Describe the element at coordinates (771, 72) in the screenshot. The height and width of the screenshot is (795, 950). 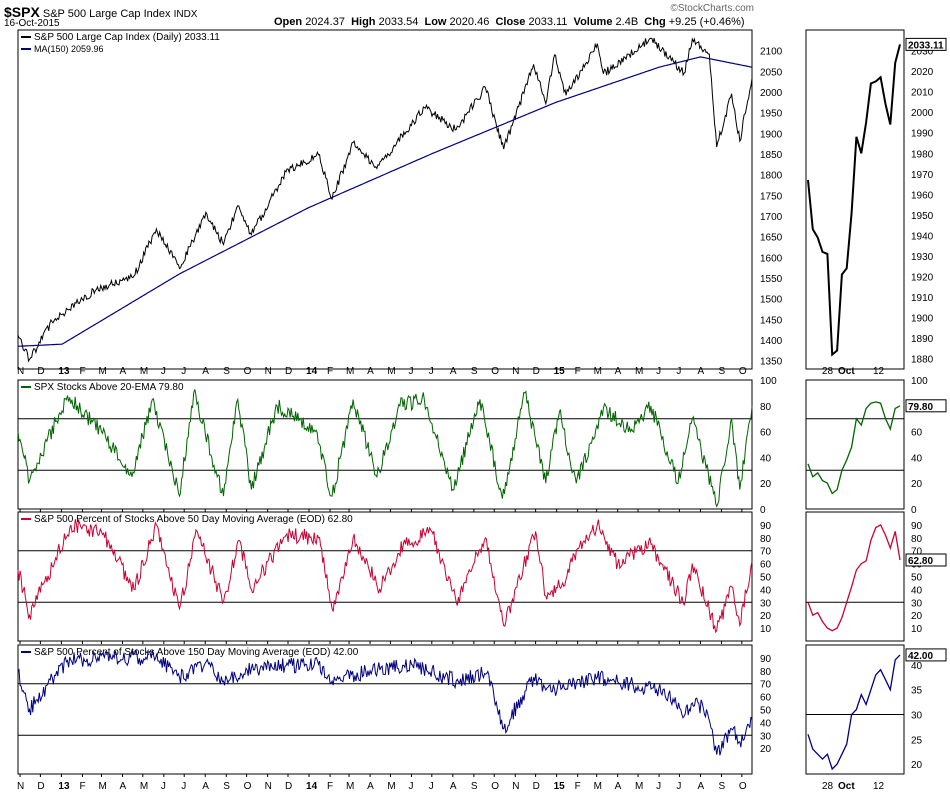
I see `ytick-label: 2050` at that location.